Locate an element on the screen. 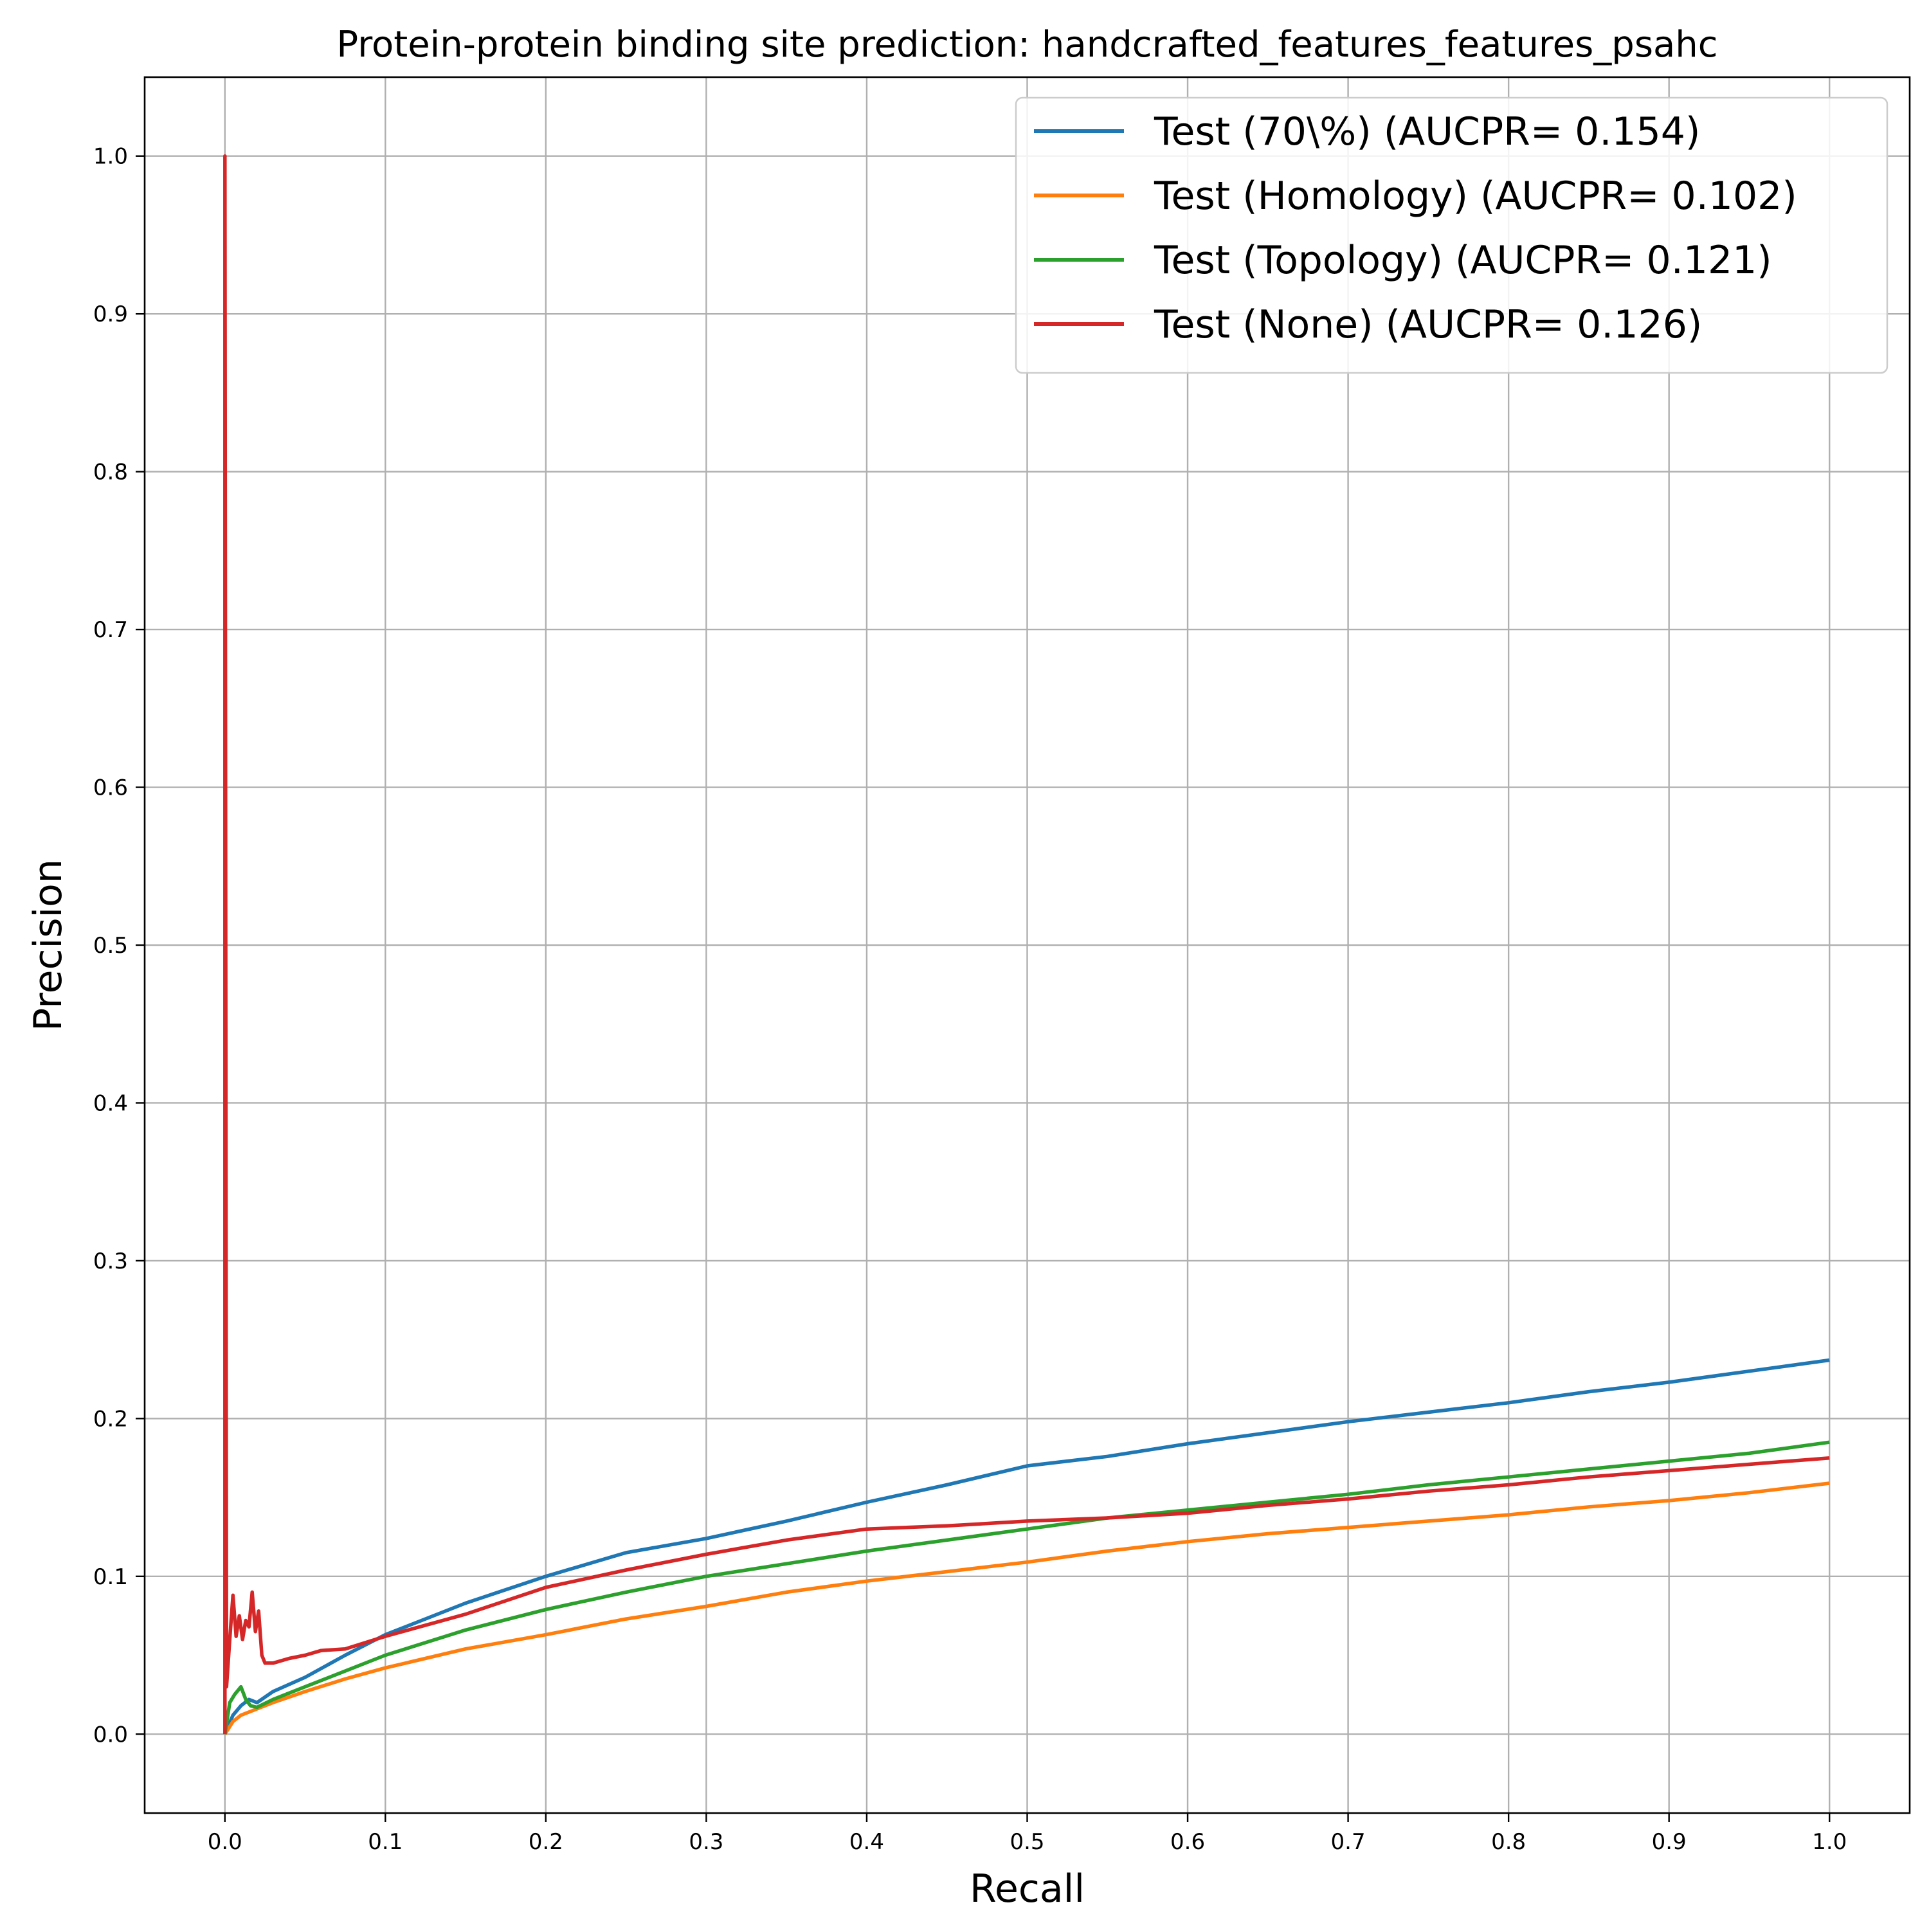 This screenshot has width=1929, height=1932. y-tick-label: 0.9 is located at coordinates (110, 314).